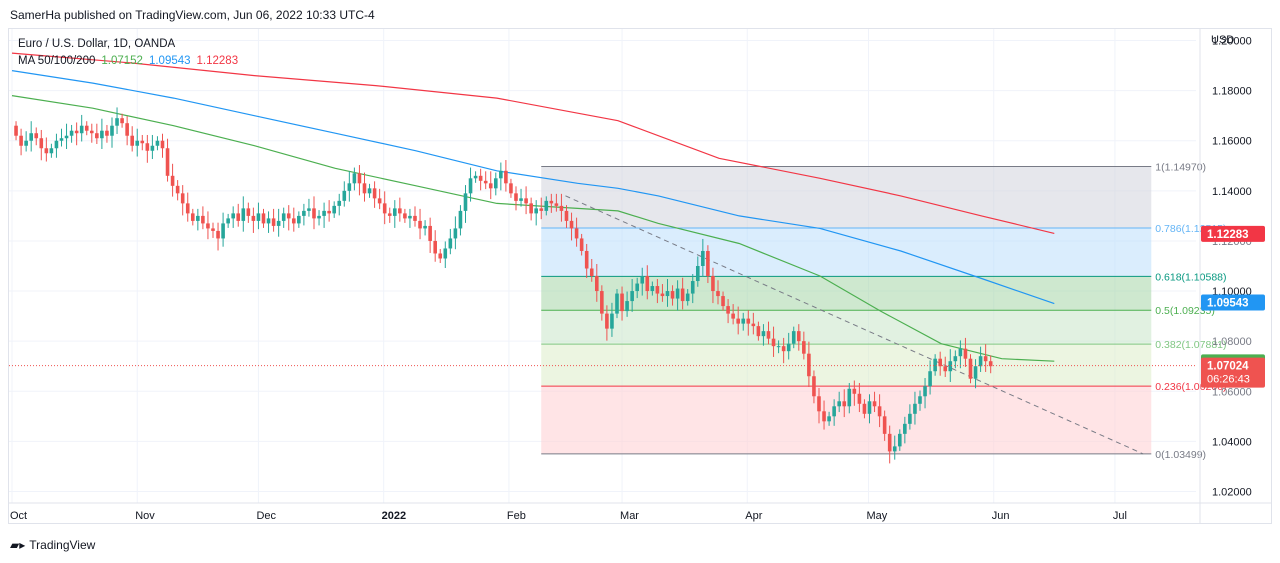 This screenshot has width=1280, height=563. Describe the element at coordinates (629, 516) in the screenshot. I see `x-tick-label: Mar` at that location.